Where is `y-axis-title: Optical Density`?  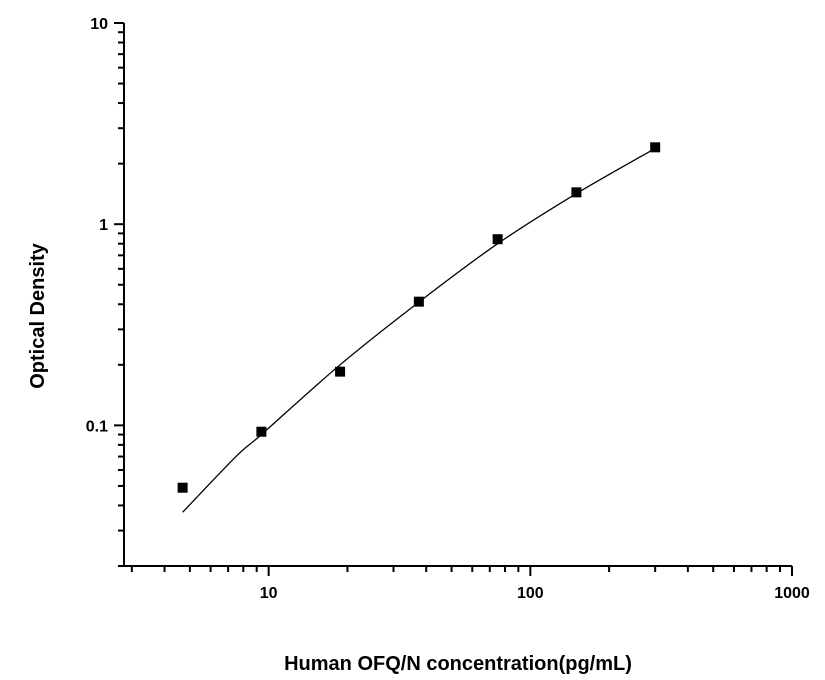 y-axis-title: Optical Density is located at coordinates (38, 315).